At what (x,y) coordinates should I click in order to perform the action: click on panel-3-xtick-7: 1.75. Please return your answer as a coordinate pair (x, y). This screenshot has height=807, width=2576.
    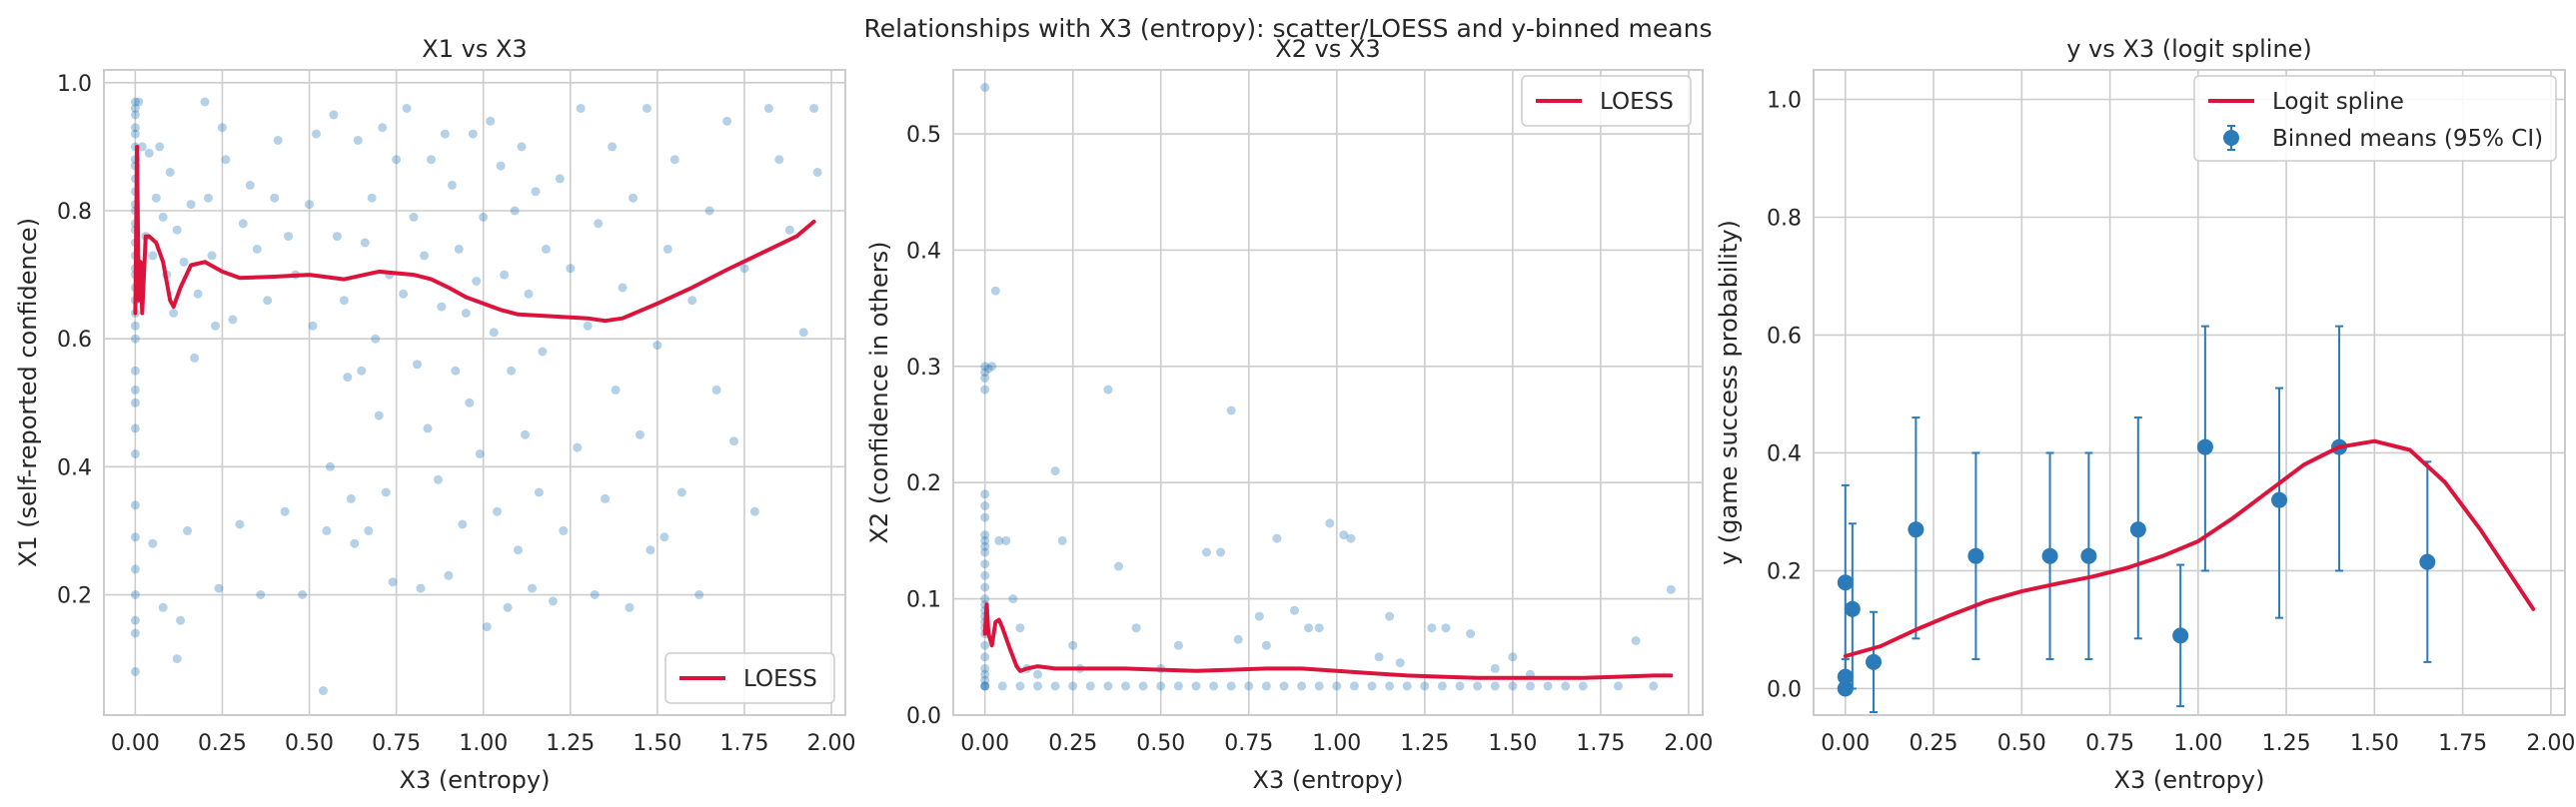
    Looking at the image, I should click on (2462, 743).